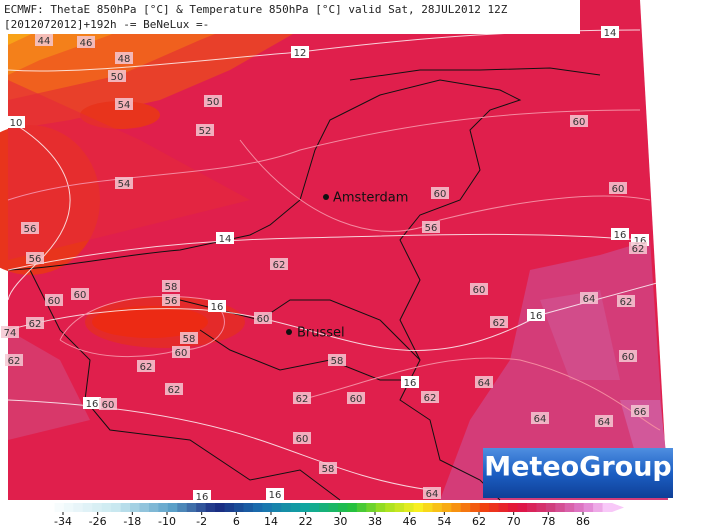  What do you see at coordinates (548, 521) in the screenshot?
I see `colorbar-label: 78` at bounding box center [548, 521].